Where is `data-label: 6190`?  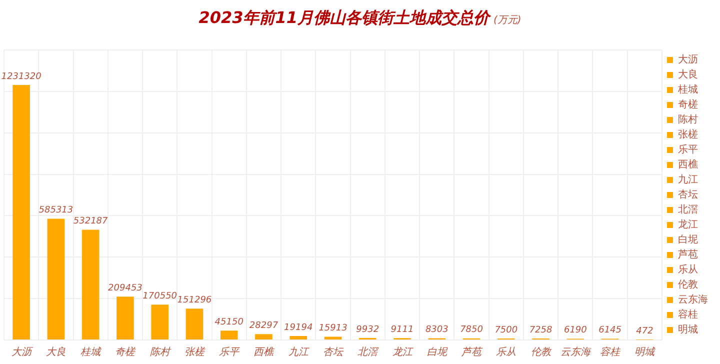 data-label: 6190 is located at coordinates (576, 331).